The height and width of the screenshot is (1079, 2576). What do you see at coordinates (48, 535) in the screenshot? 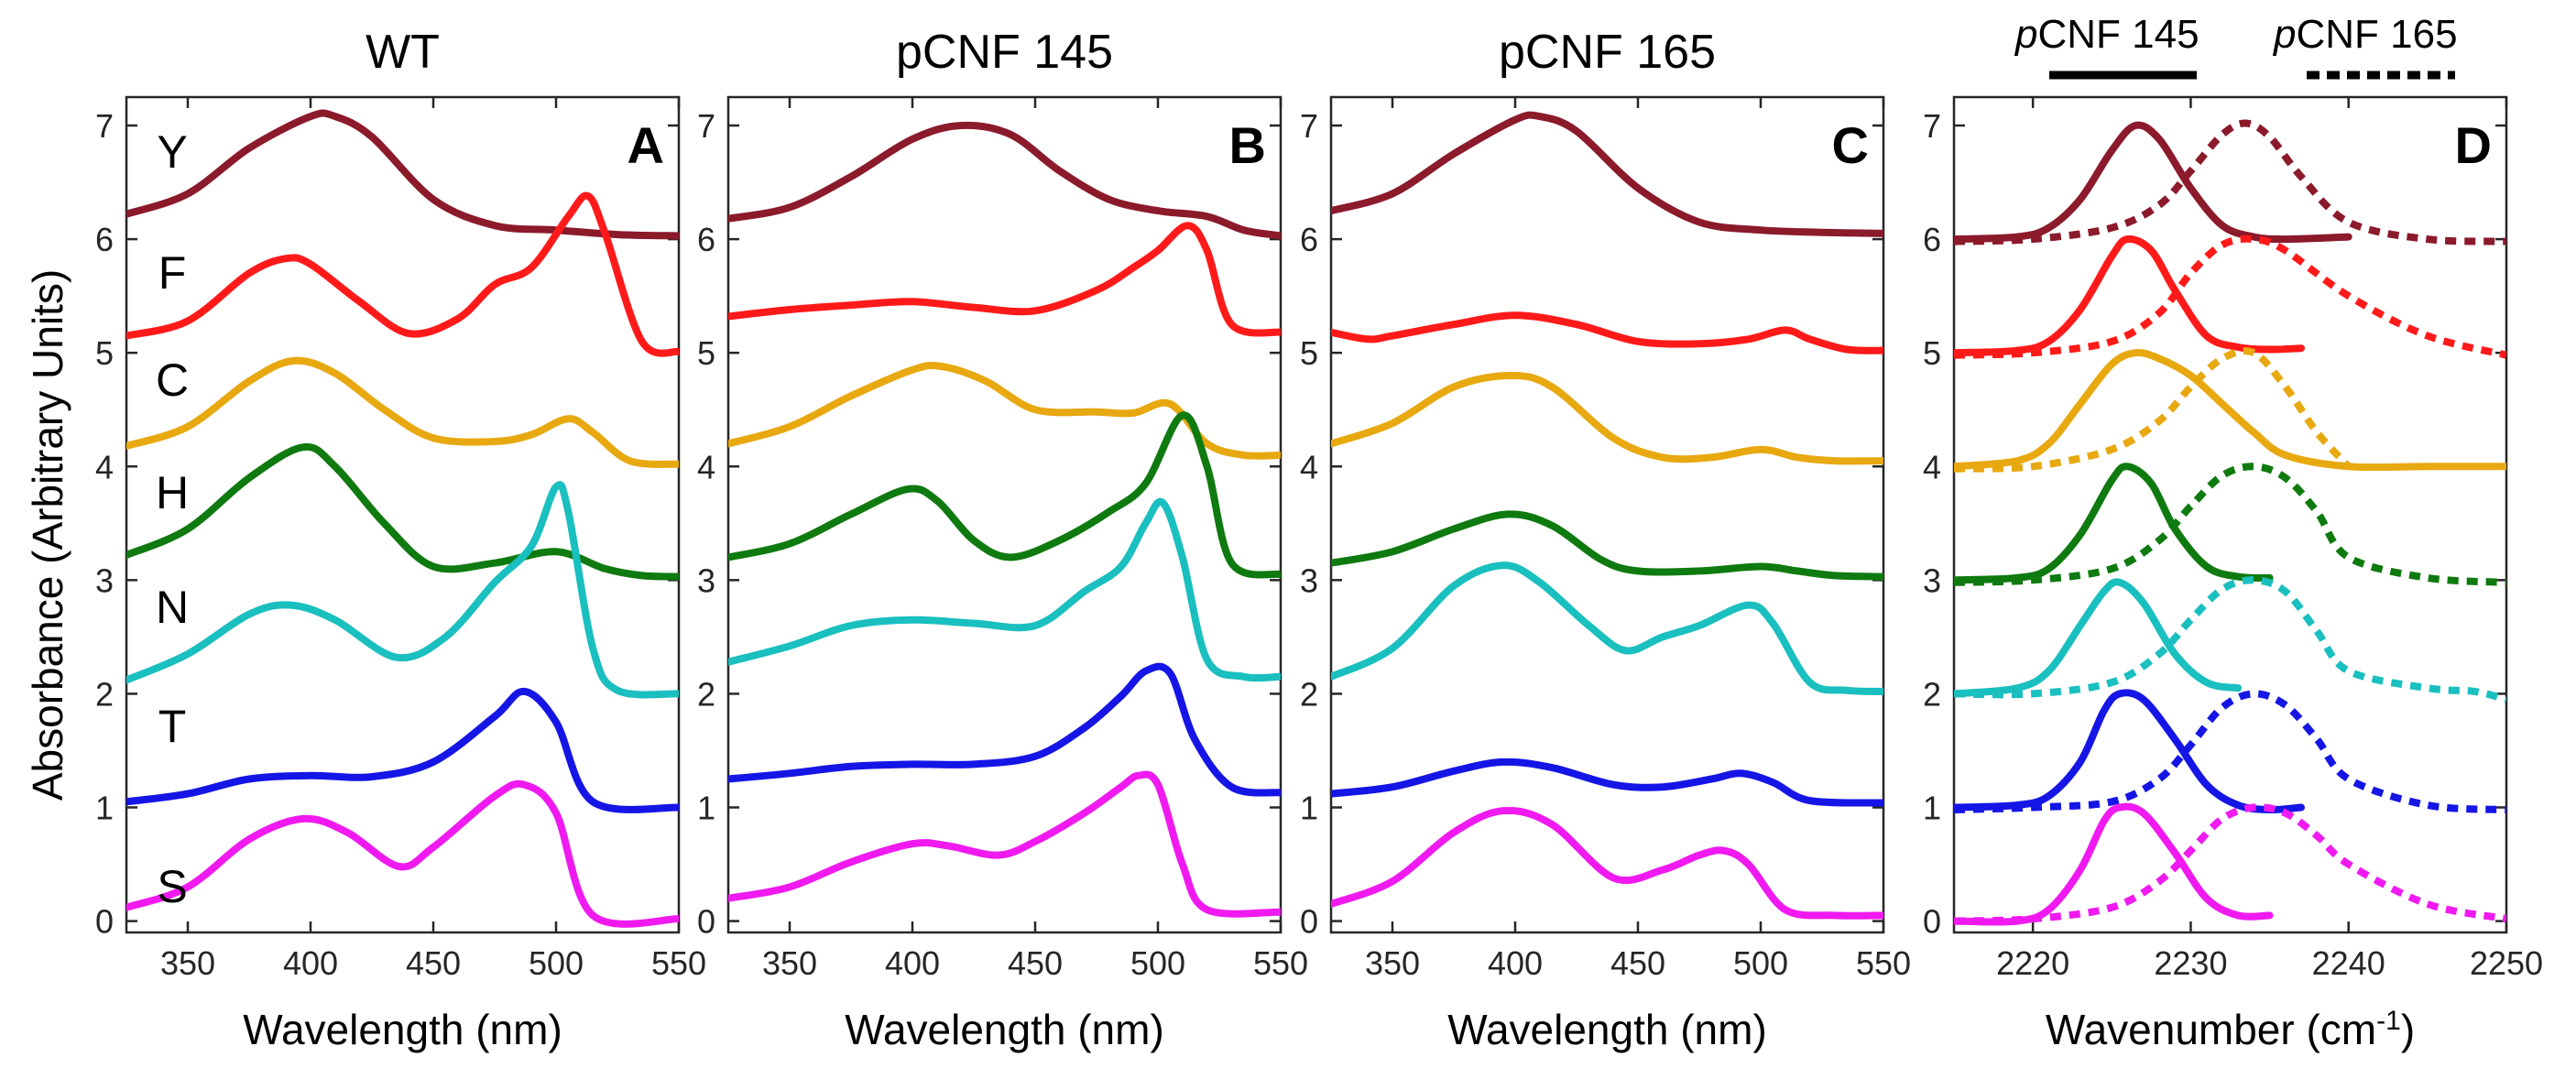
I see `y-axis-label: Absorbance (Arbitrary Units)` at bounding box center [48, 535].